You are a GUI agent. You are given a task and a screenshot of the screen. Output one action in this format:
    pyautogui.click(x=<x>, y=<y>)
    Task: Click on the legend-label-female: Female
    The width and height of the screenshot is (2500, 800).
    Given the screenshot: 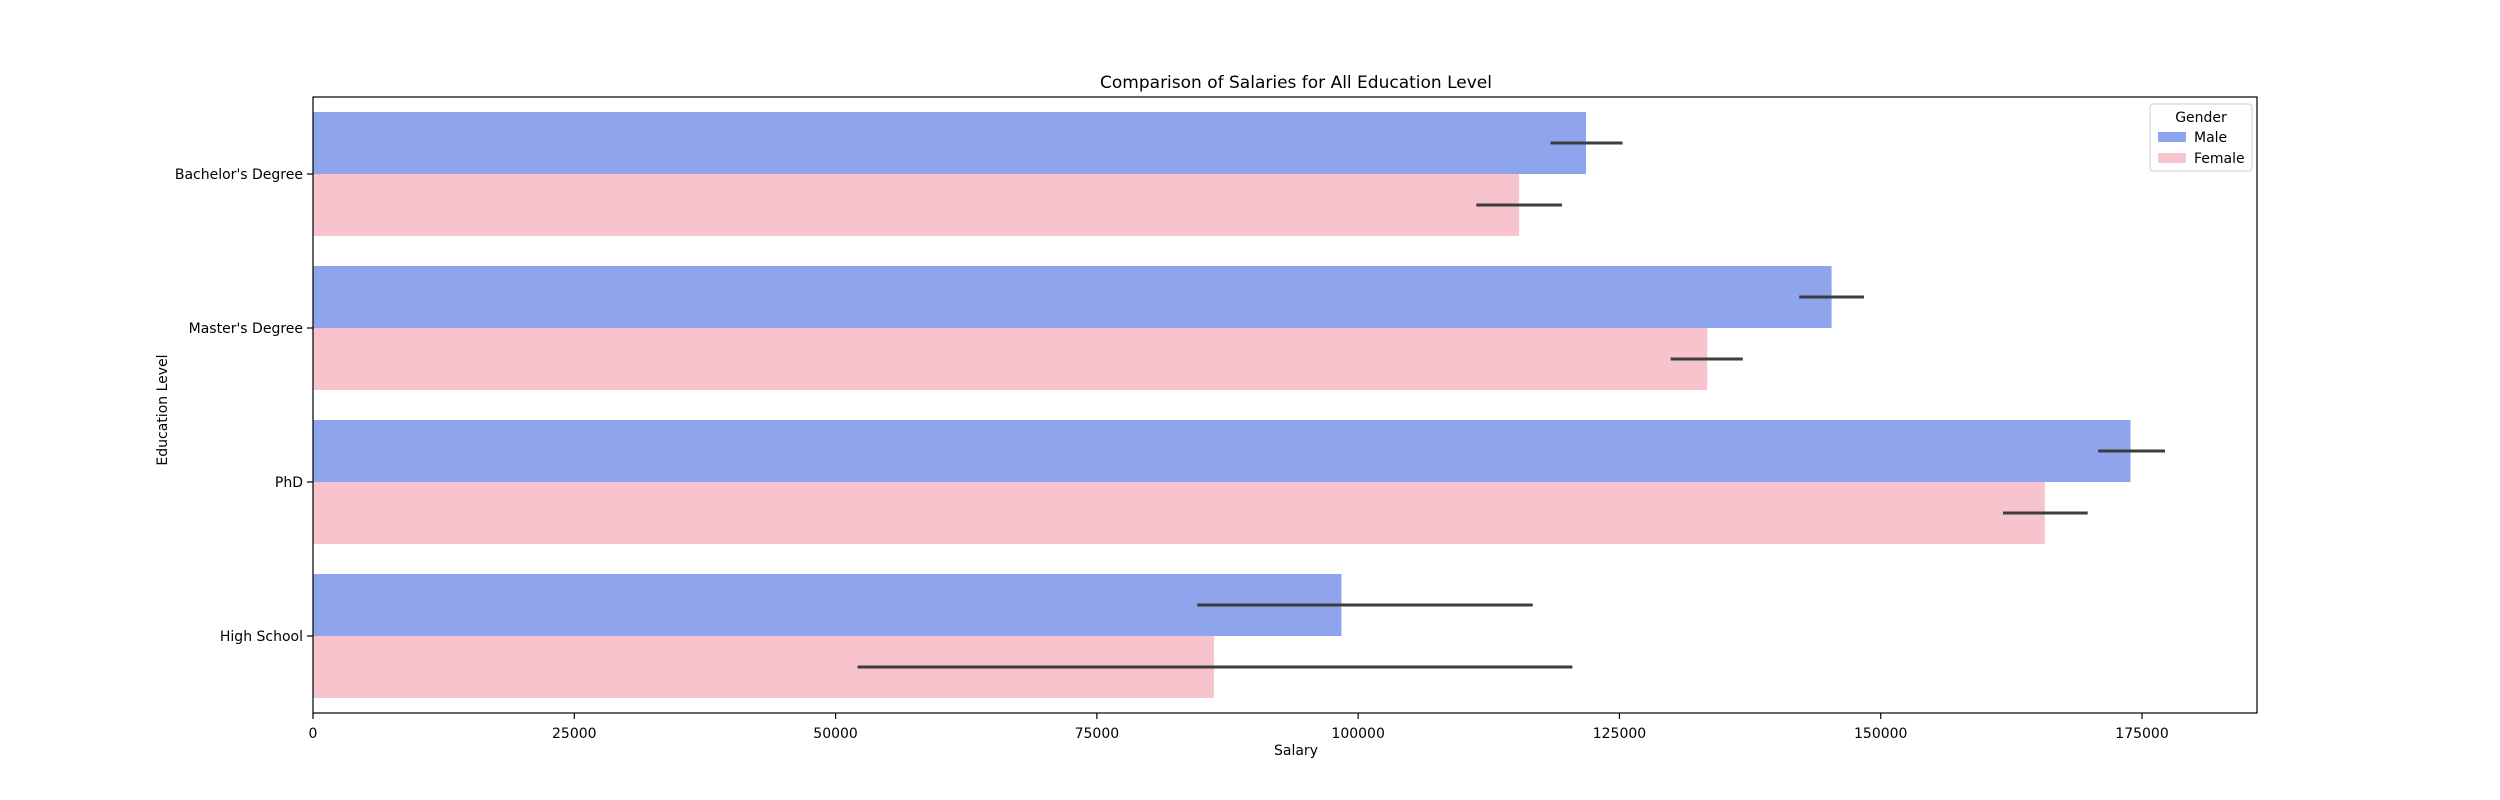 What is the action you would take?
    pyautogui.click(x=2219, y=159)
    